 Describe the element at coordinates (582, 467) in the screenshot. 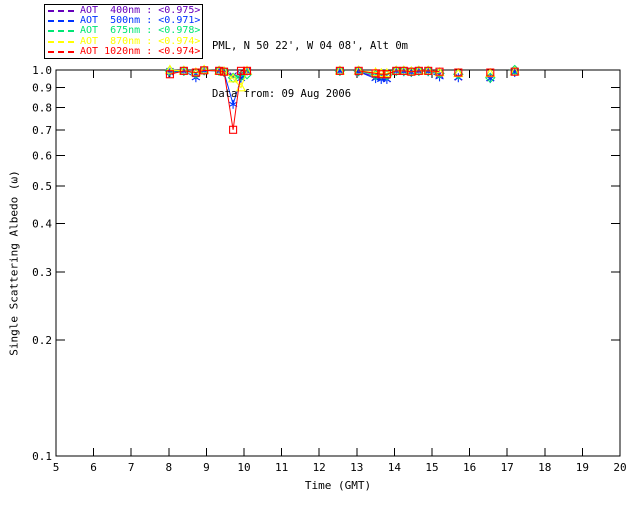

I see `x-tick-label: 19` at that location.